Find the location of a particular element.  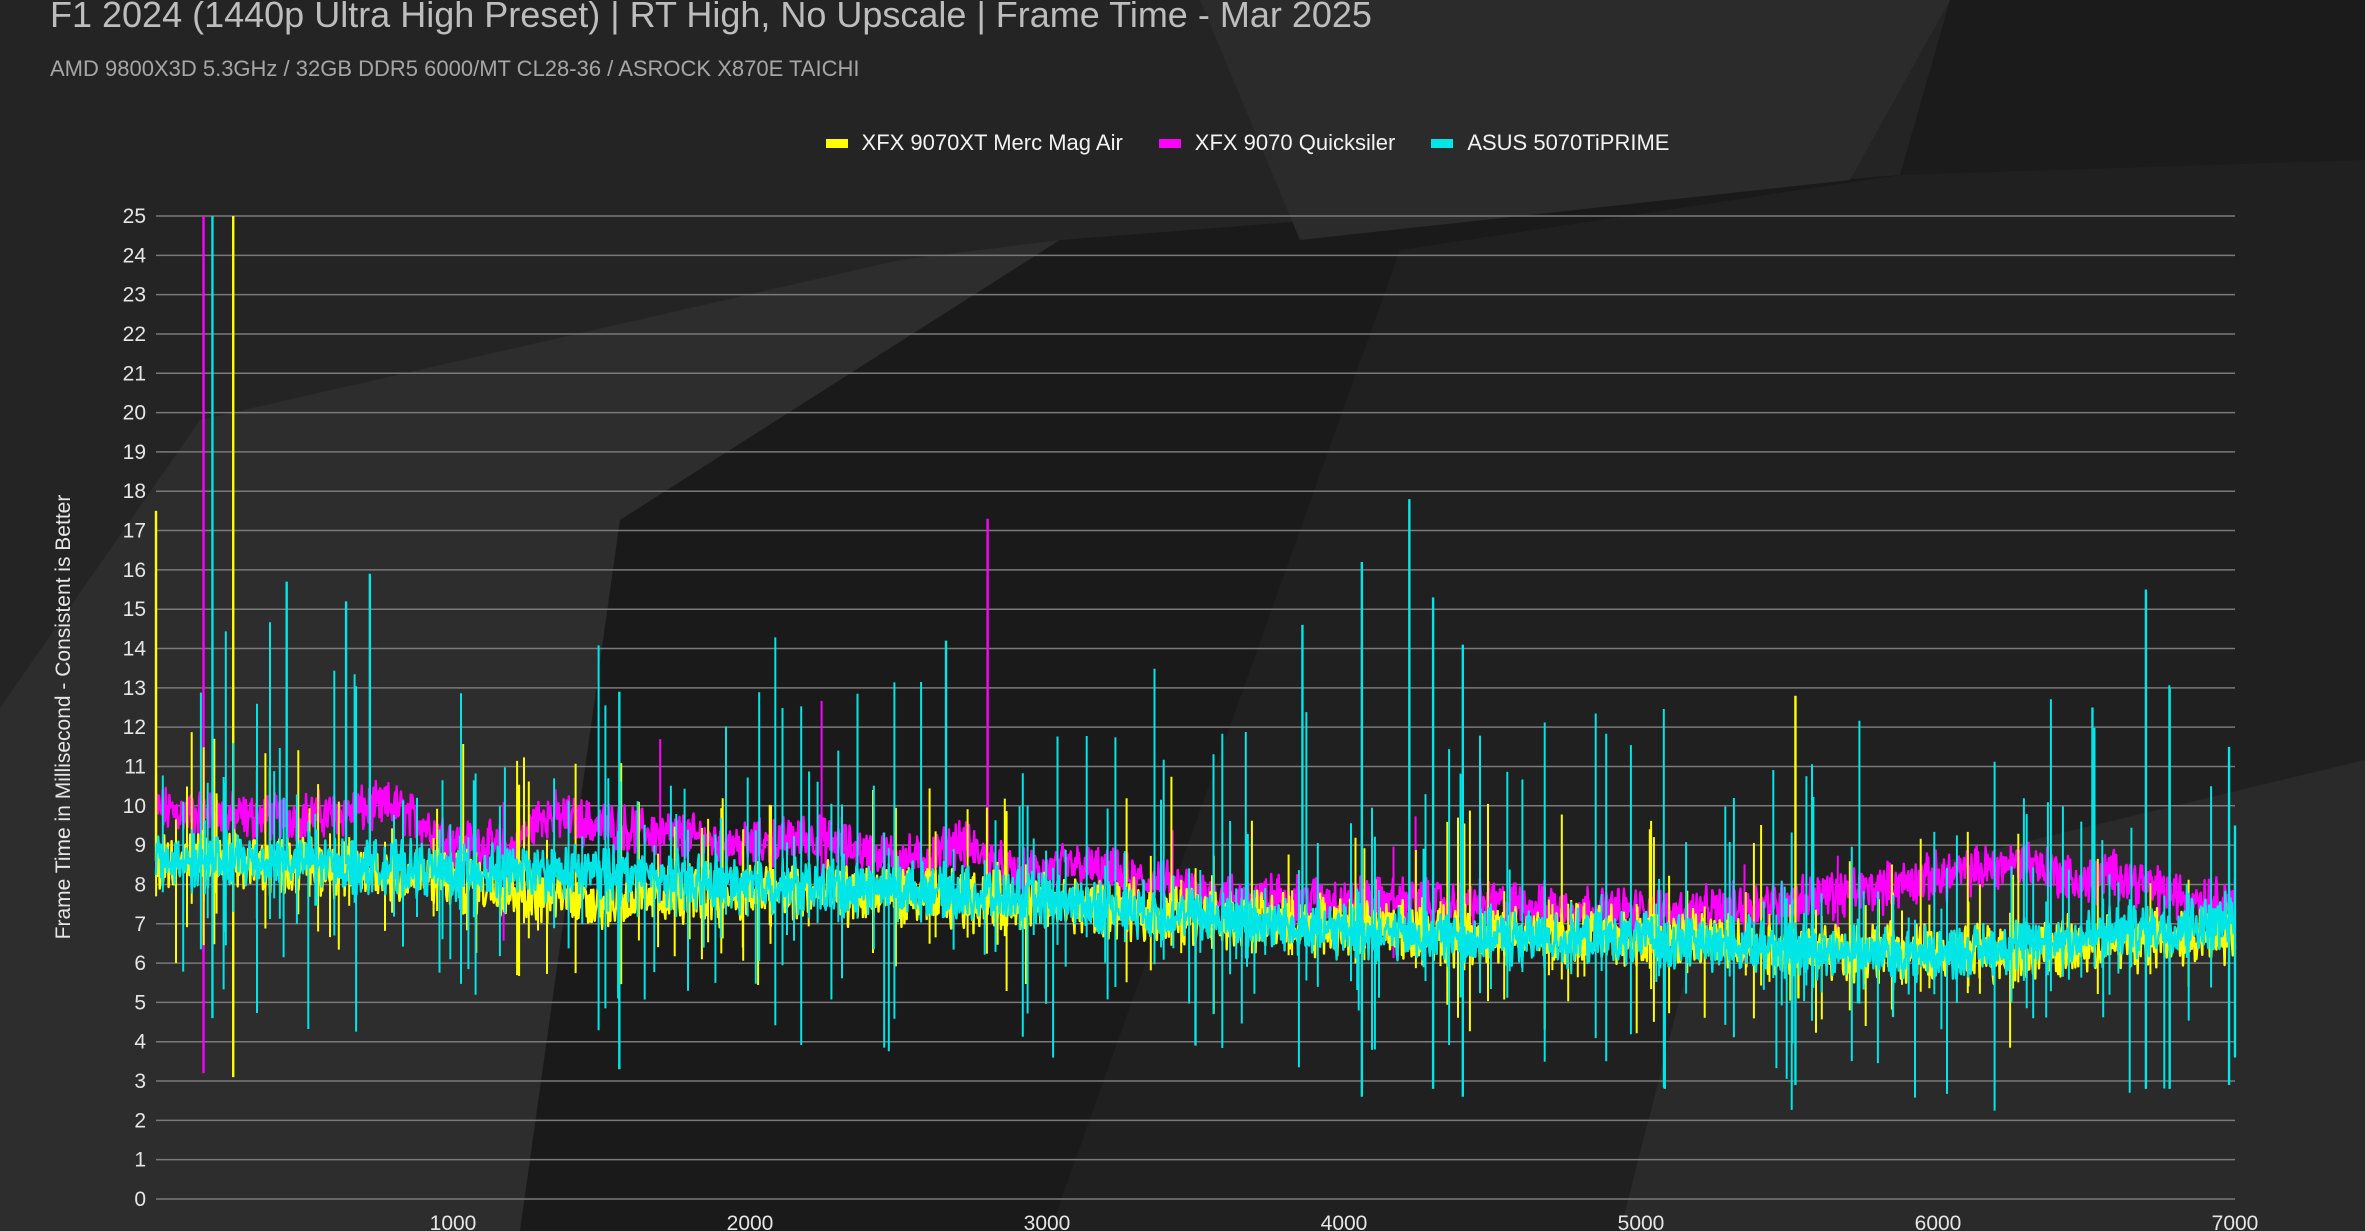

y-tick-label: 18 is located at coordinates (134, 491).